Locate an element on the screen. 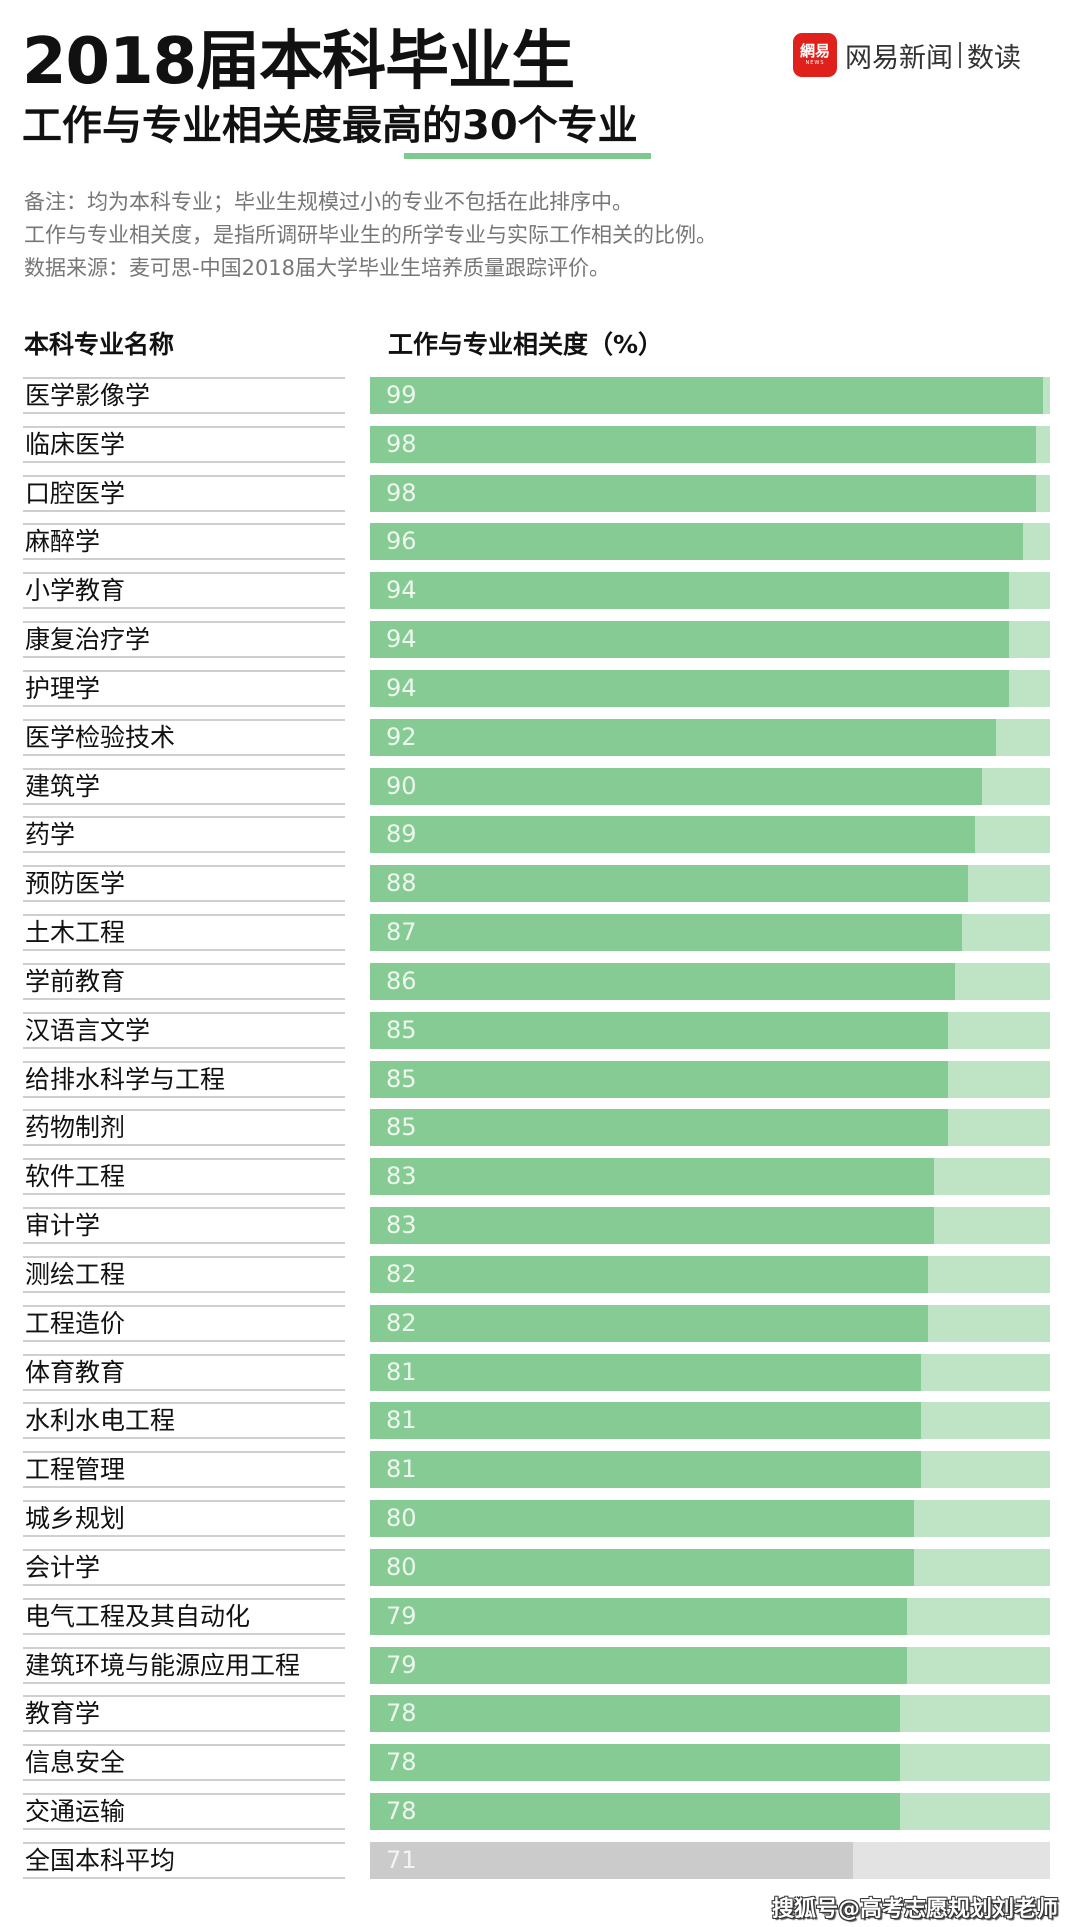 The image size is (1080, 1927). bar-track: 98 is located at coordinates (710, 444).